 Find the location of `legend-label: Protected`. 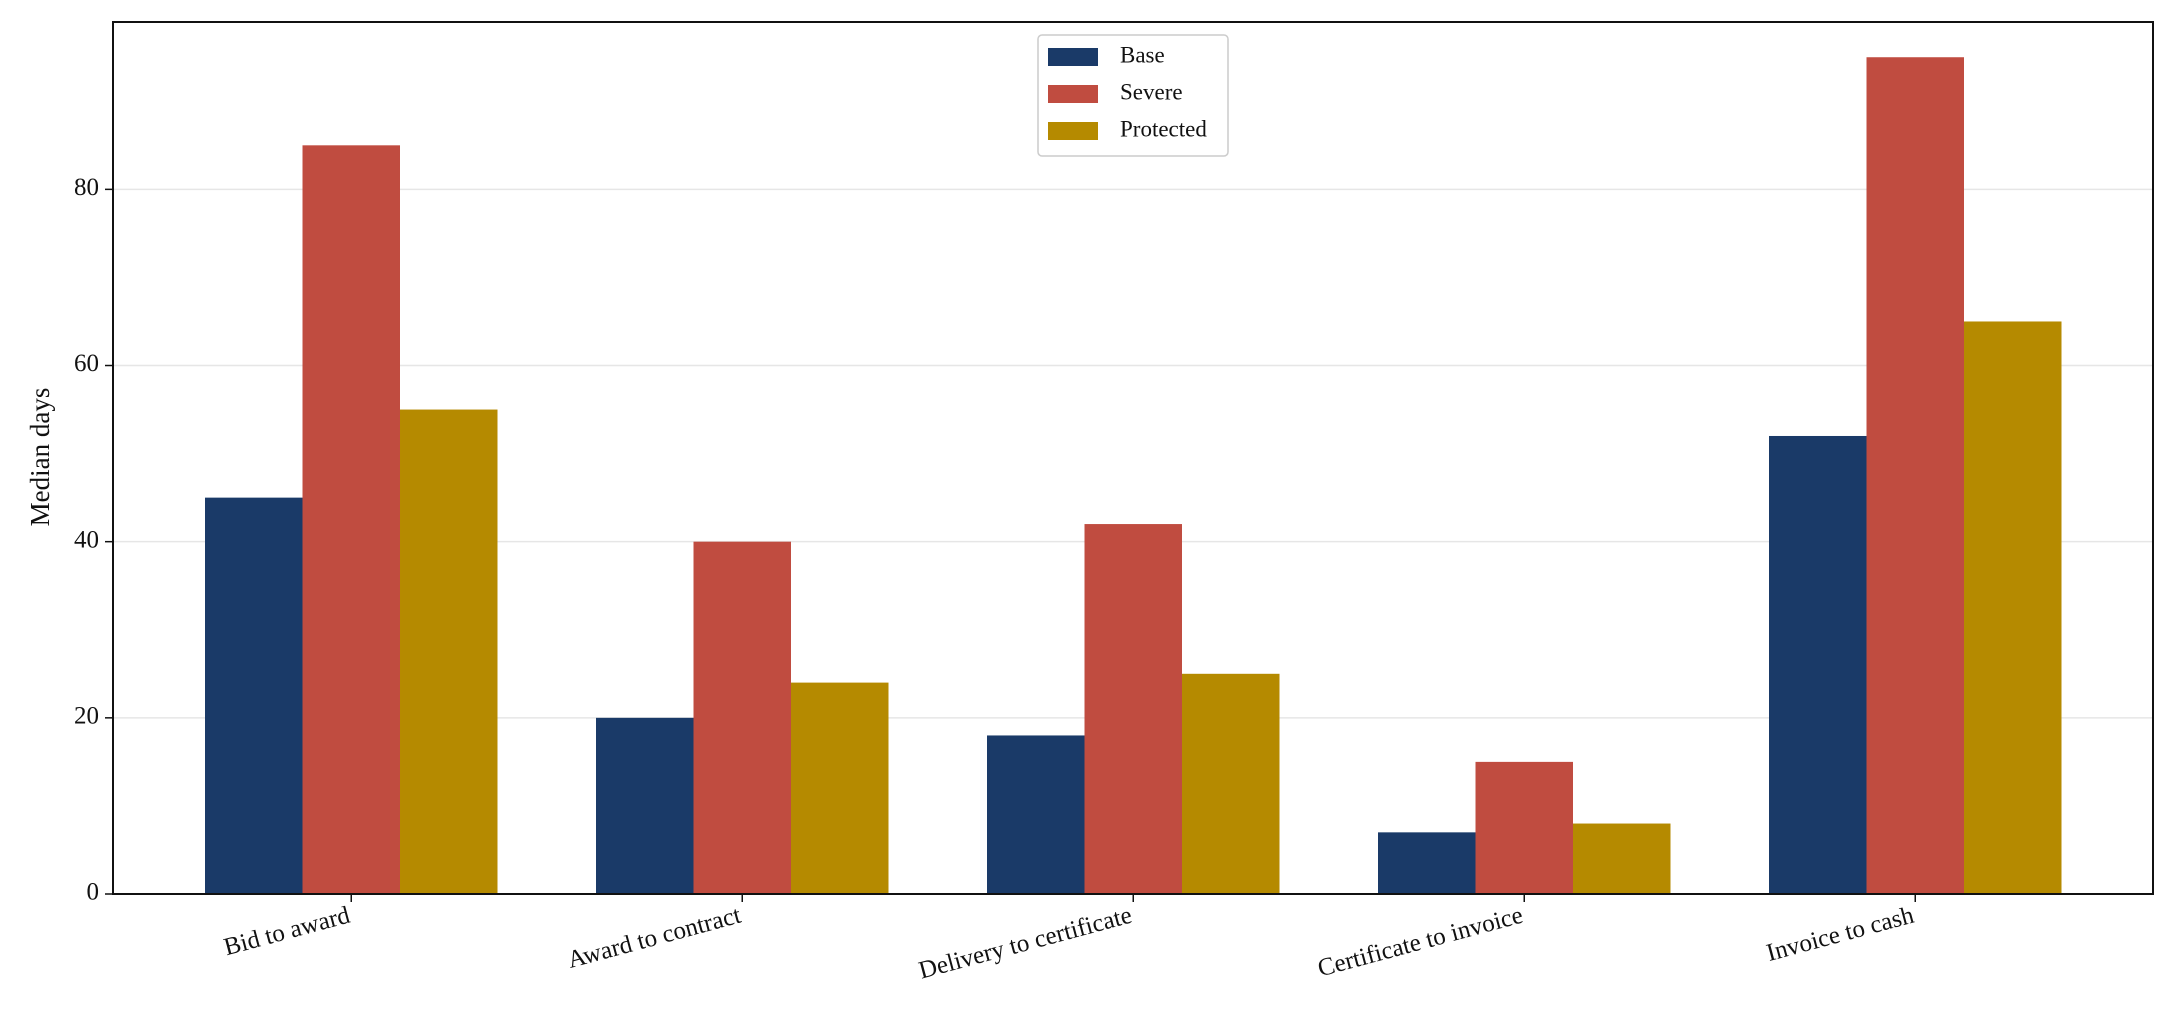

legend-label: Protected is located at coordinates (1163, 128).